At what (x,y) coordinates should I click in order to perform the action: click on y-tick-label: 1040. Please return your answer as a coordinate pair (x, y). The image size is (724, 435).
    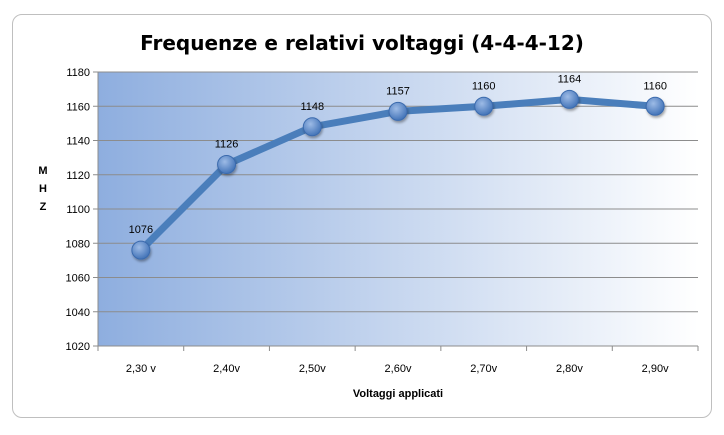
    Looking at the image, I should click on (78, 313).